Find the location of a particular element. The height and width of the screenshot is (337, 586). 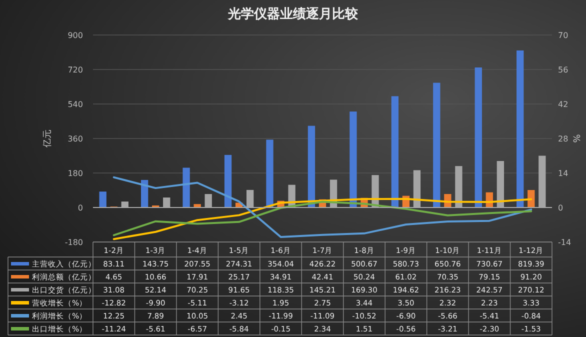

y2-tick-label: 14 is located at coordinates (563, 173).